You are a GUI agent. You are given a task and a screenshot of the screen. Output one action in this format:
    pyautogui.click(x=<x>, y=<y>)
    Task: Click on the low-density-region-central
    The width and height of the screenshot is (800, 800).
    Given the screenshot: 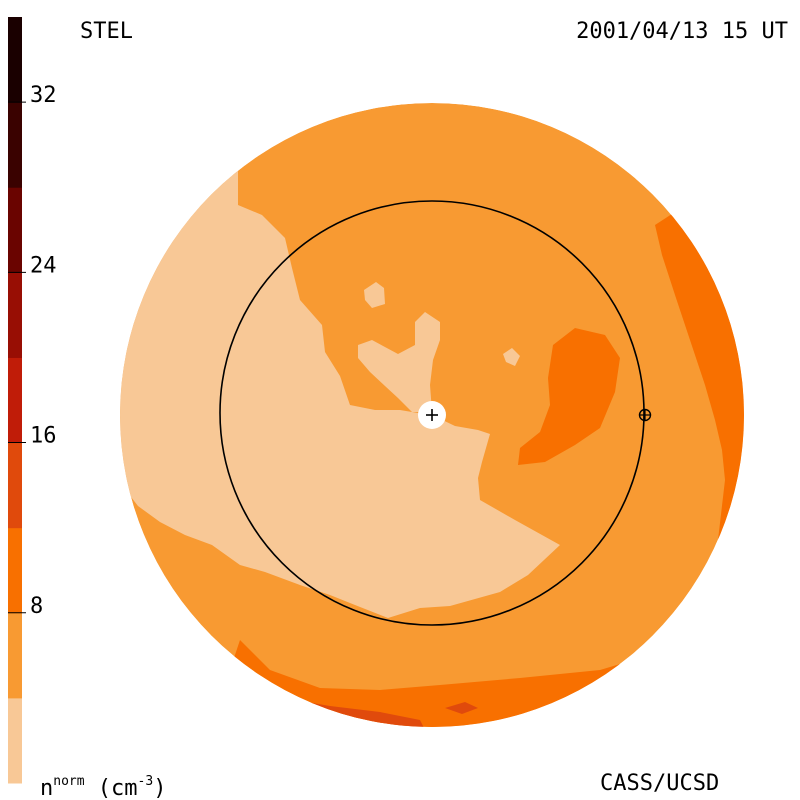 What is the action you would take?
    pyautogui.click(x=399, y=362)
    